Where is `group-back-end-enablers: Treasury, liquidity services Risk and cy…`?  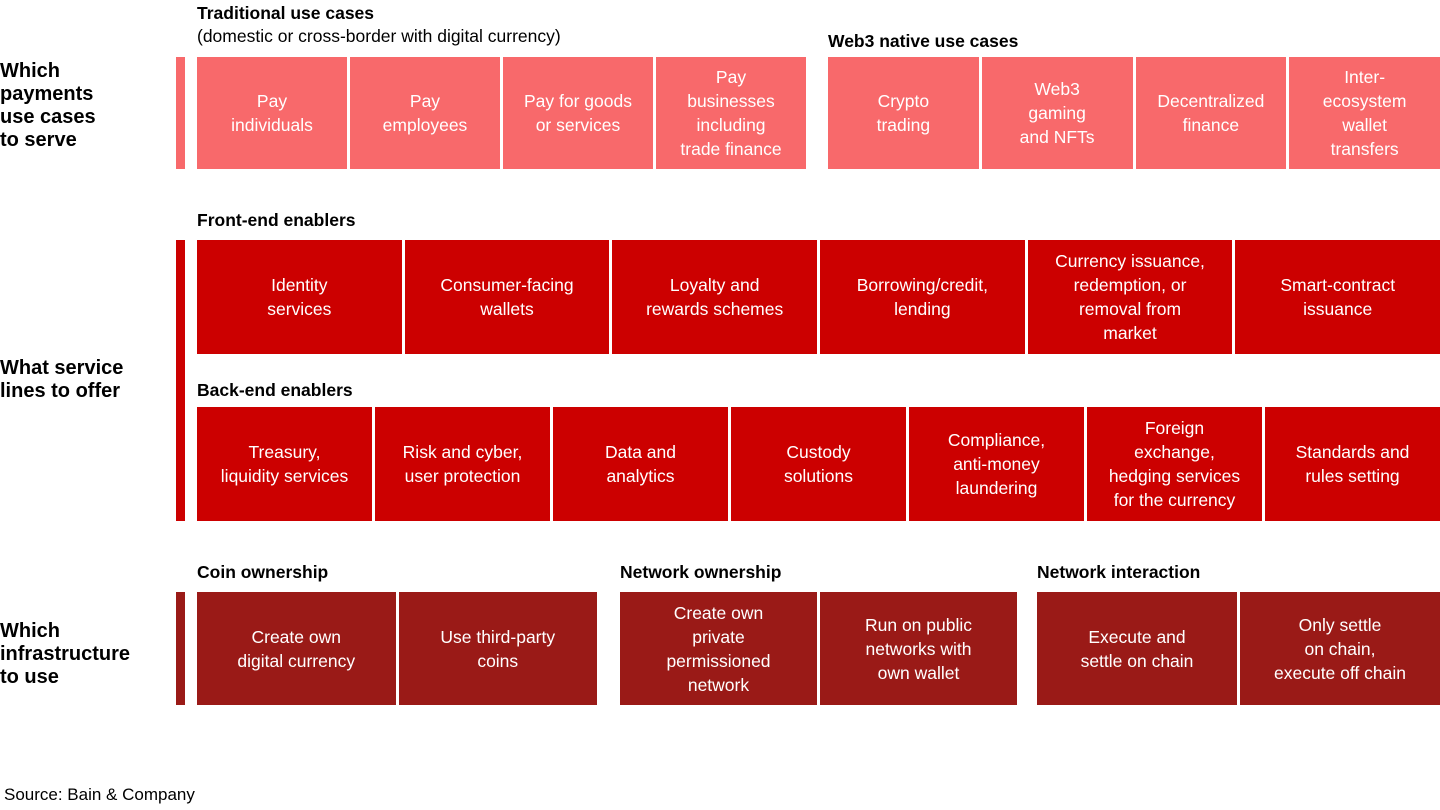
group-back-end-enablers: Treasury, liquidity services Risk and cy… is located at coordinates (818, 464).